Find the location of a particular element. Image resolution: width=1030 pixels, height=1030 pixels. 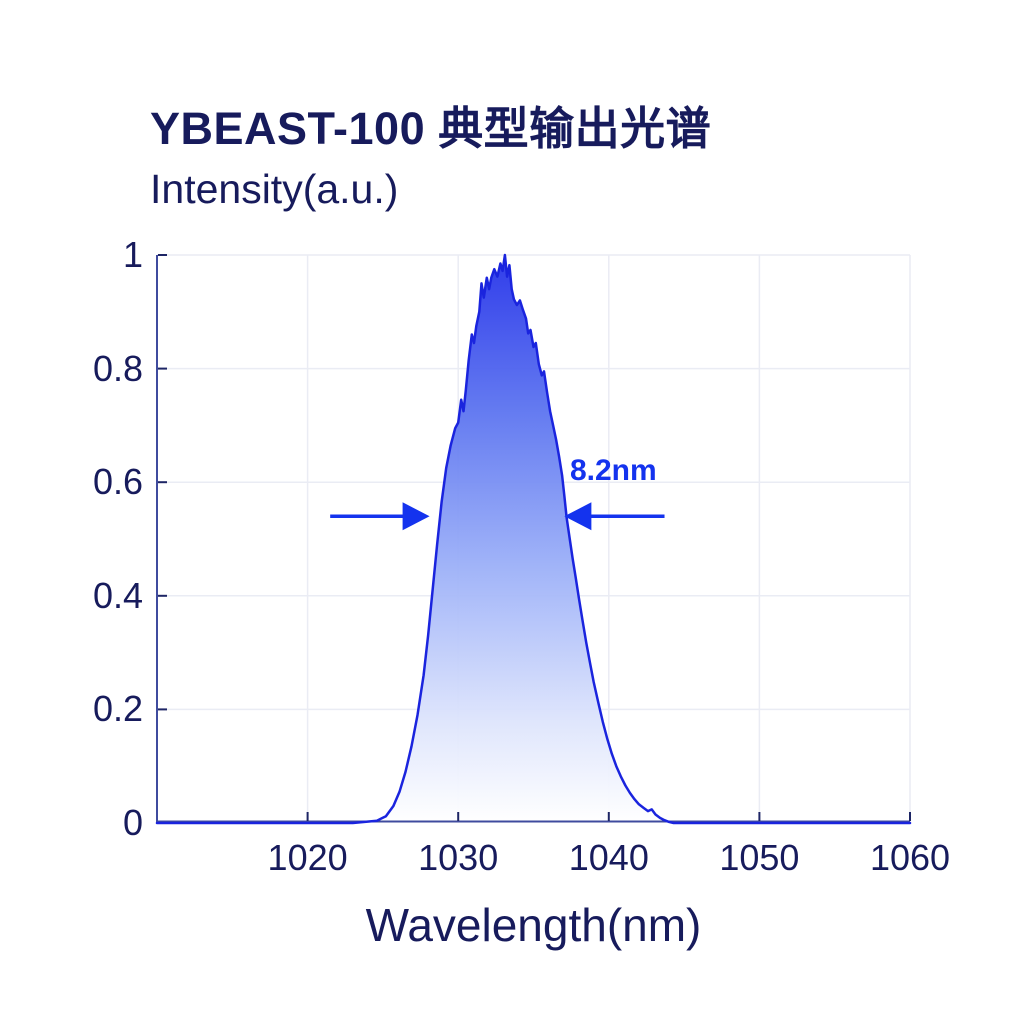

x-tick-label: 1050 is located at coordinates (759, 857).